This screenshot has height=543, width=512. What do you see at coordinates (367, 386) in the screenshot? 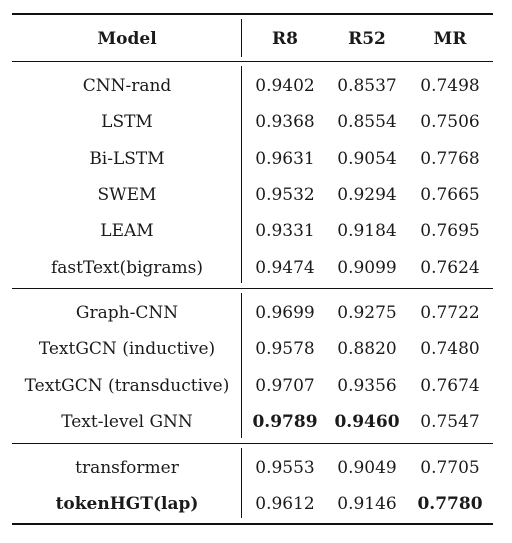
I see `score-cell-r52: 0.9356` at bounding box center [367, 386].